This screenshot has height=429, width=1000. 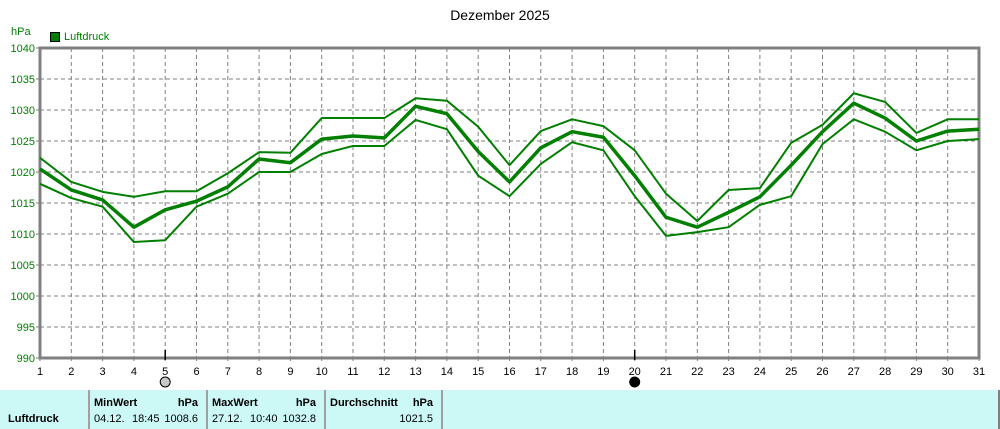 What do you see at coordinates (165, 382) in the screenshot?
I see `full-moon-icon` at bounding box center [165, 382].